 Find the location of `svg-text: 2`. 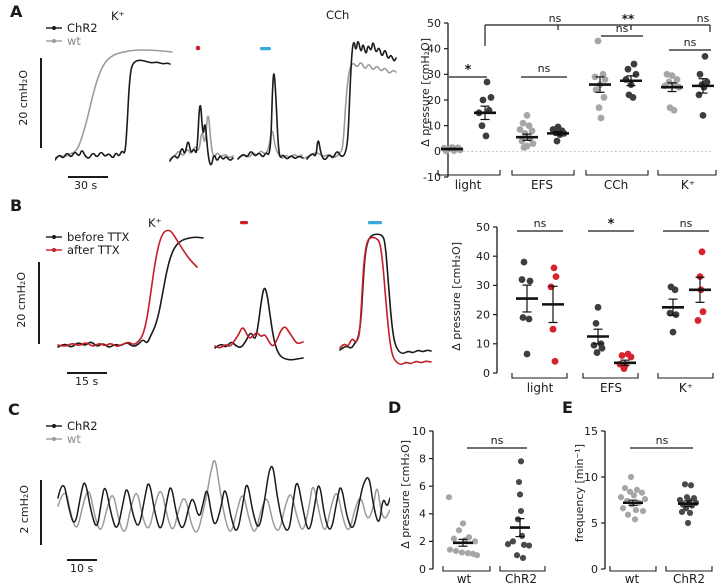

svg-text: 2 is located at coordinates (422, 541).